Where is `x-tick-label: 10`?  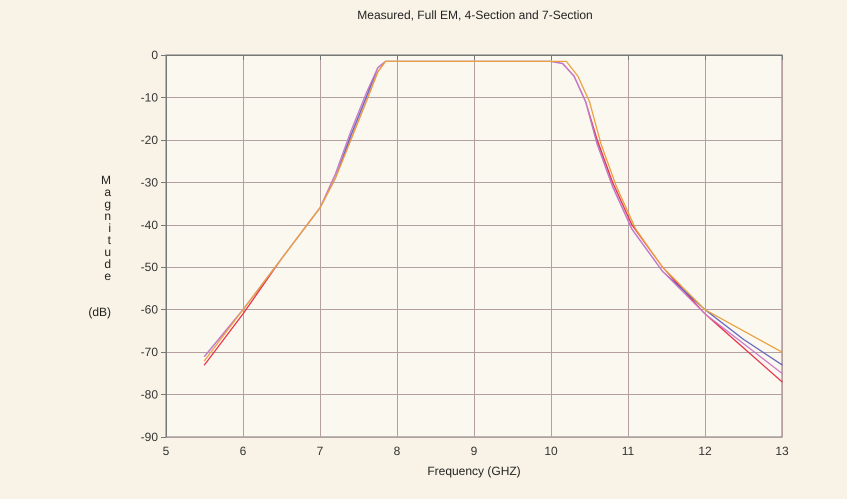 x-tick-label: 10 is located at coordinates (551, 451).